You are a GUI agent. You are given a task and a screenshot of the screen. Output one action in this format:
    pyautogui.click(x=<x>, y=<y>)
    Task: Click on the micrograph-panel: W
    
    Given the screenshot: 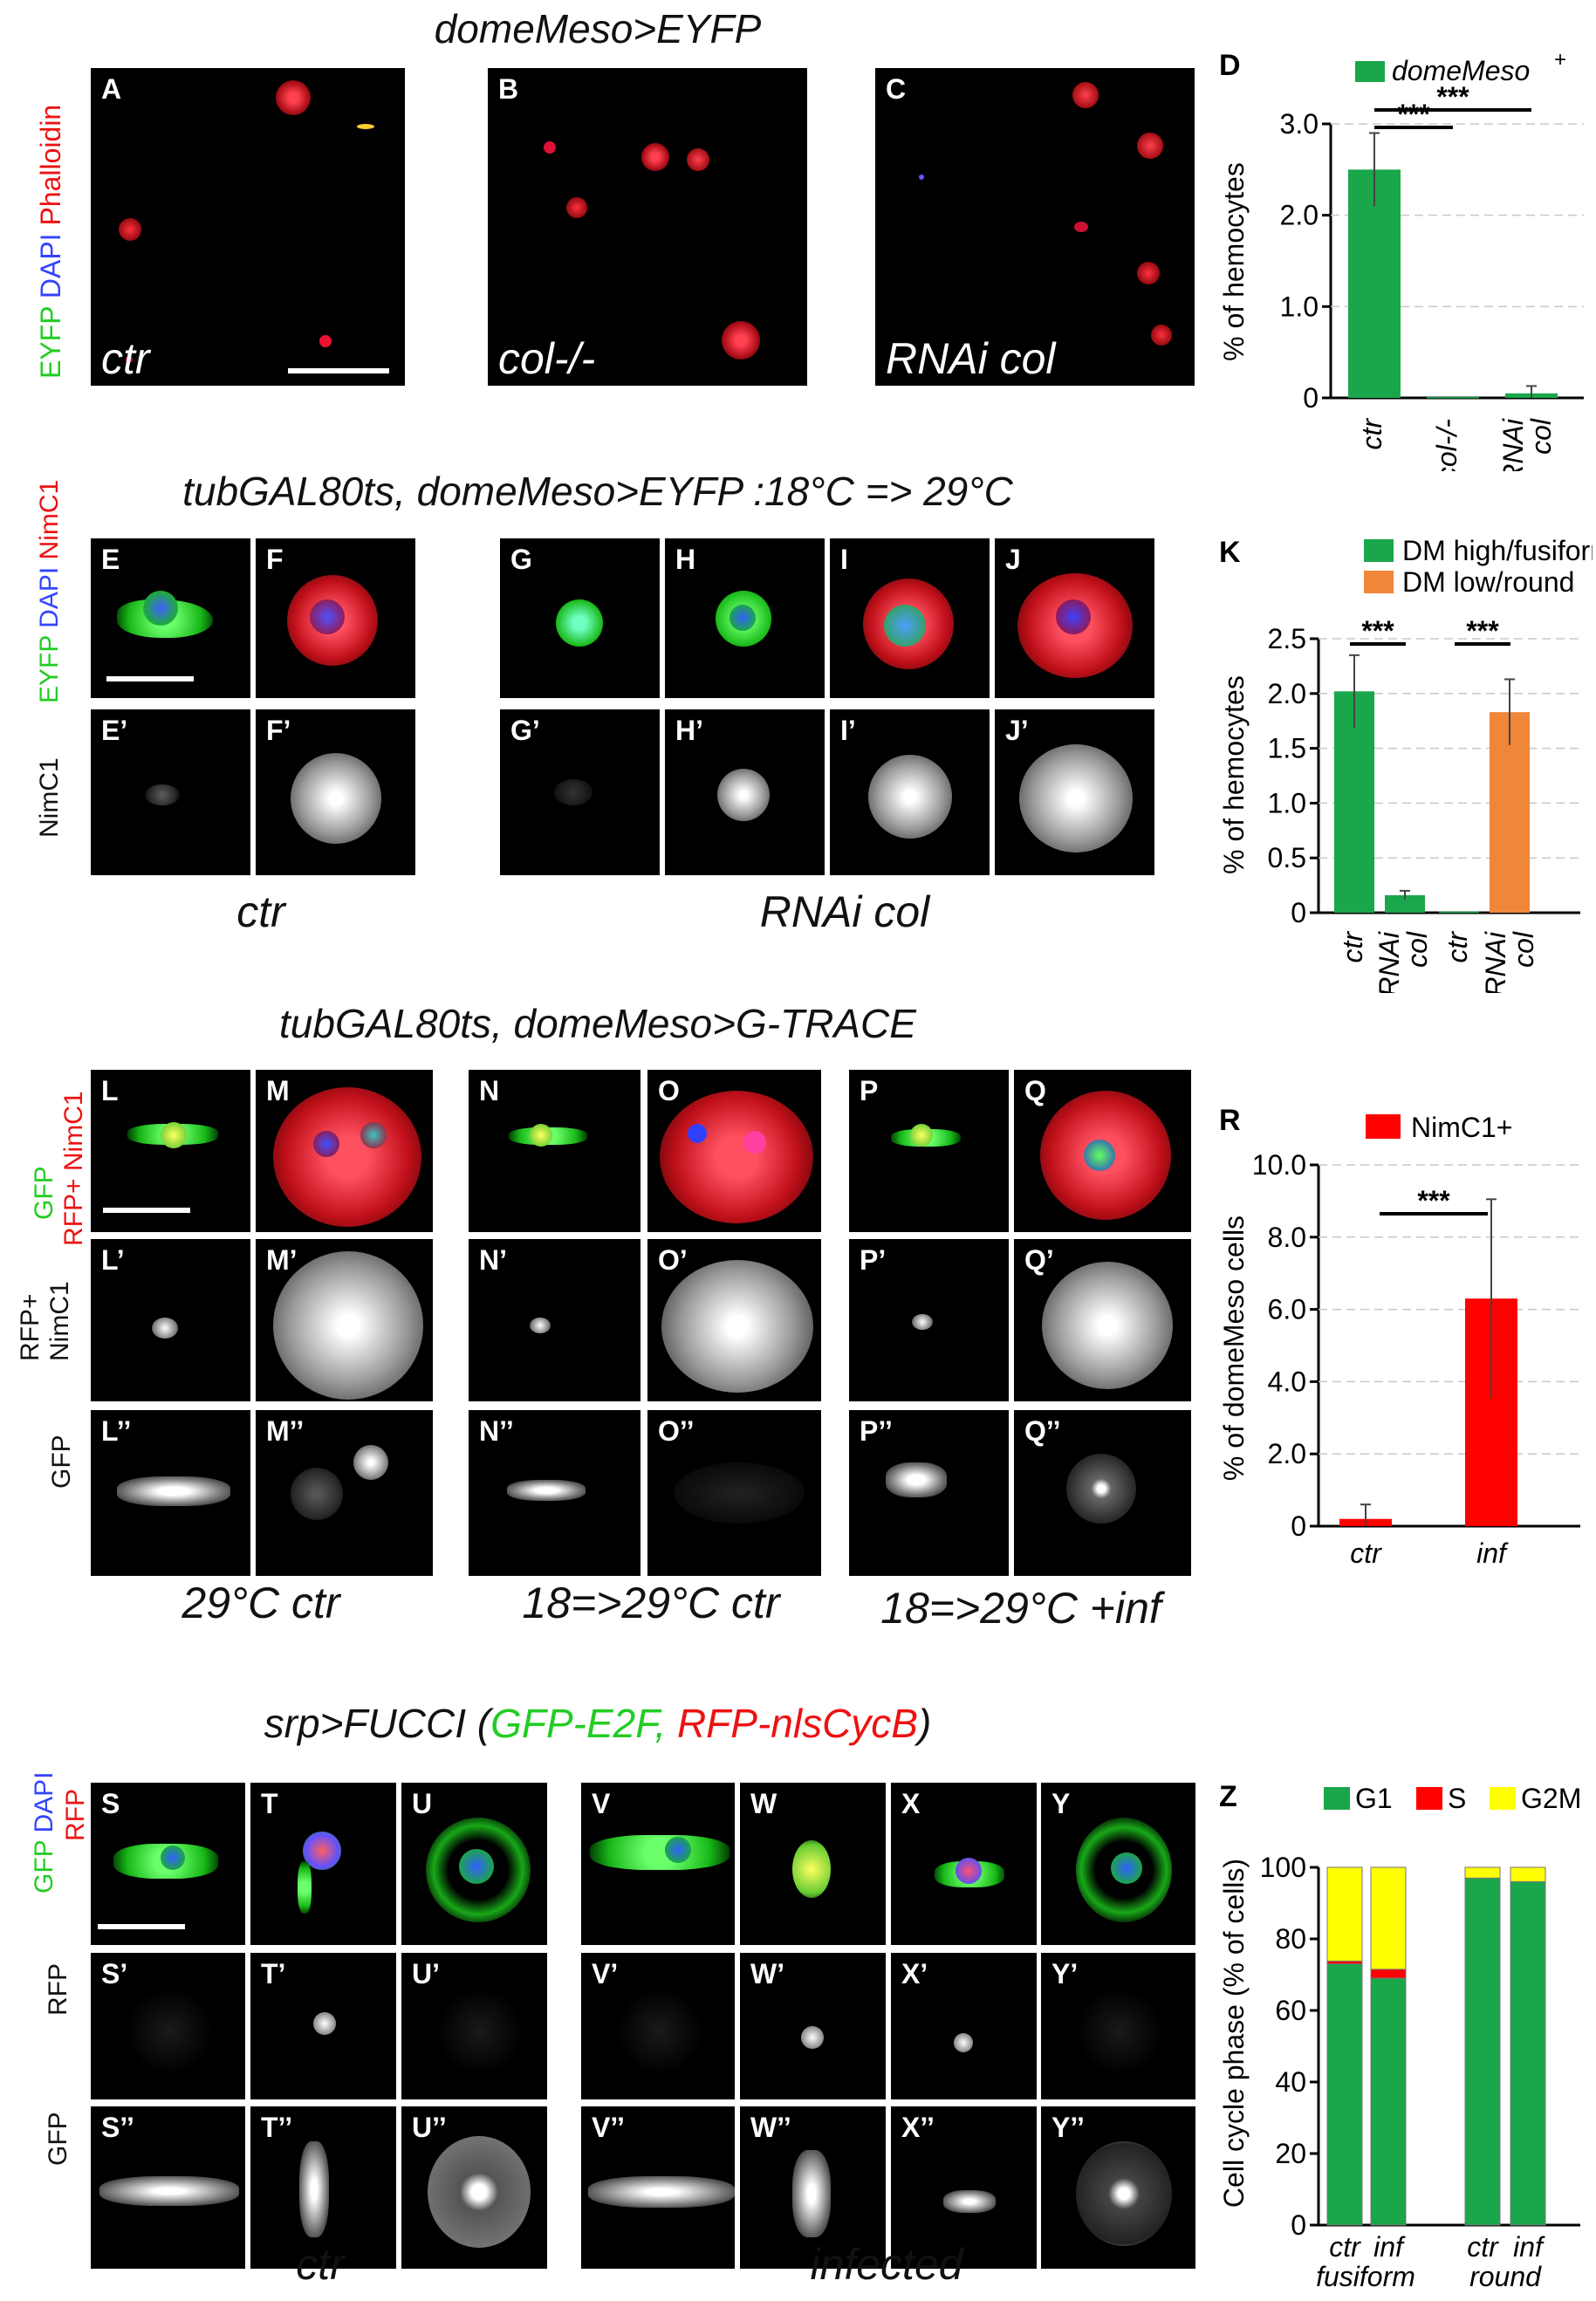 What is the action you would take?
    pyautogui.click(x=813, y=1864)
    